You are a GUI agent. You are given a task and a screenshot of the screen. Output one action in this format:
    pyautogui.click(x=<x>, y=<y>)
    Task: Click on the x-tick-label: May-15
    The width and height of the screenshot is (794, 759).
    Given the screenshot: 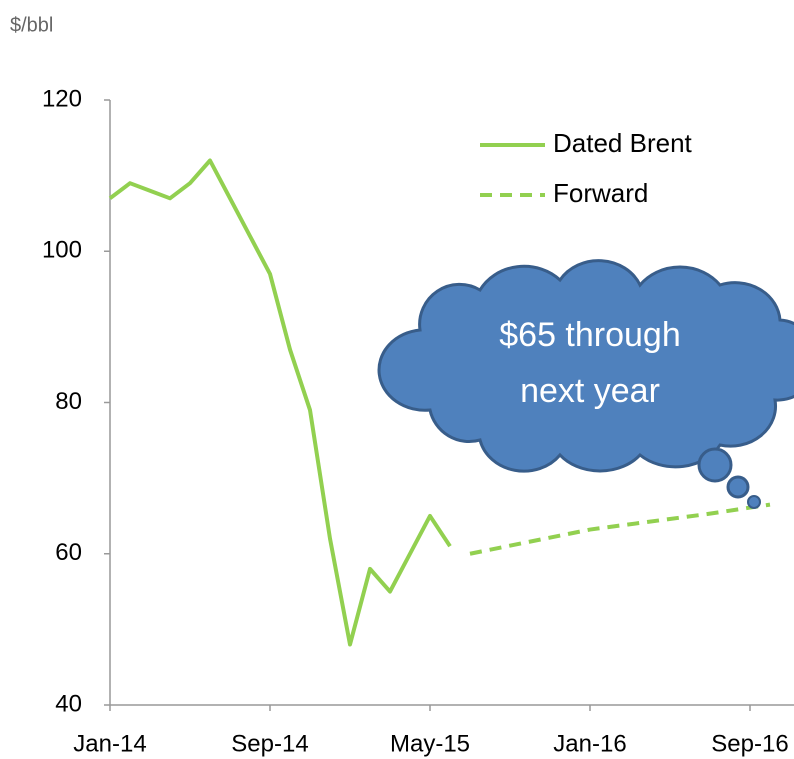 What is the action you would take?
    pyautogui.click(x=430, y=743)
    